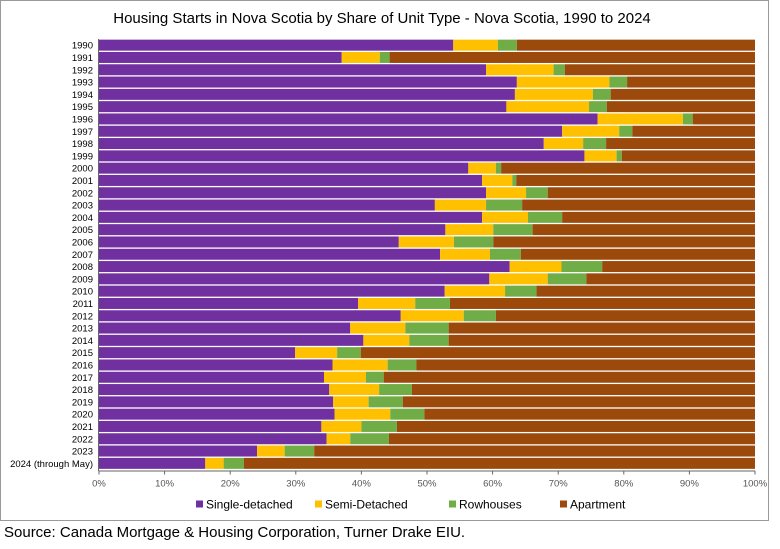 This screenshot has height=549, width=780. Describe the element at coordinates (272, 291) in the screenshot. I see `bar-single-detached-2010` at that location.